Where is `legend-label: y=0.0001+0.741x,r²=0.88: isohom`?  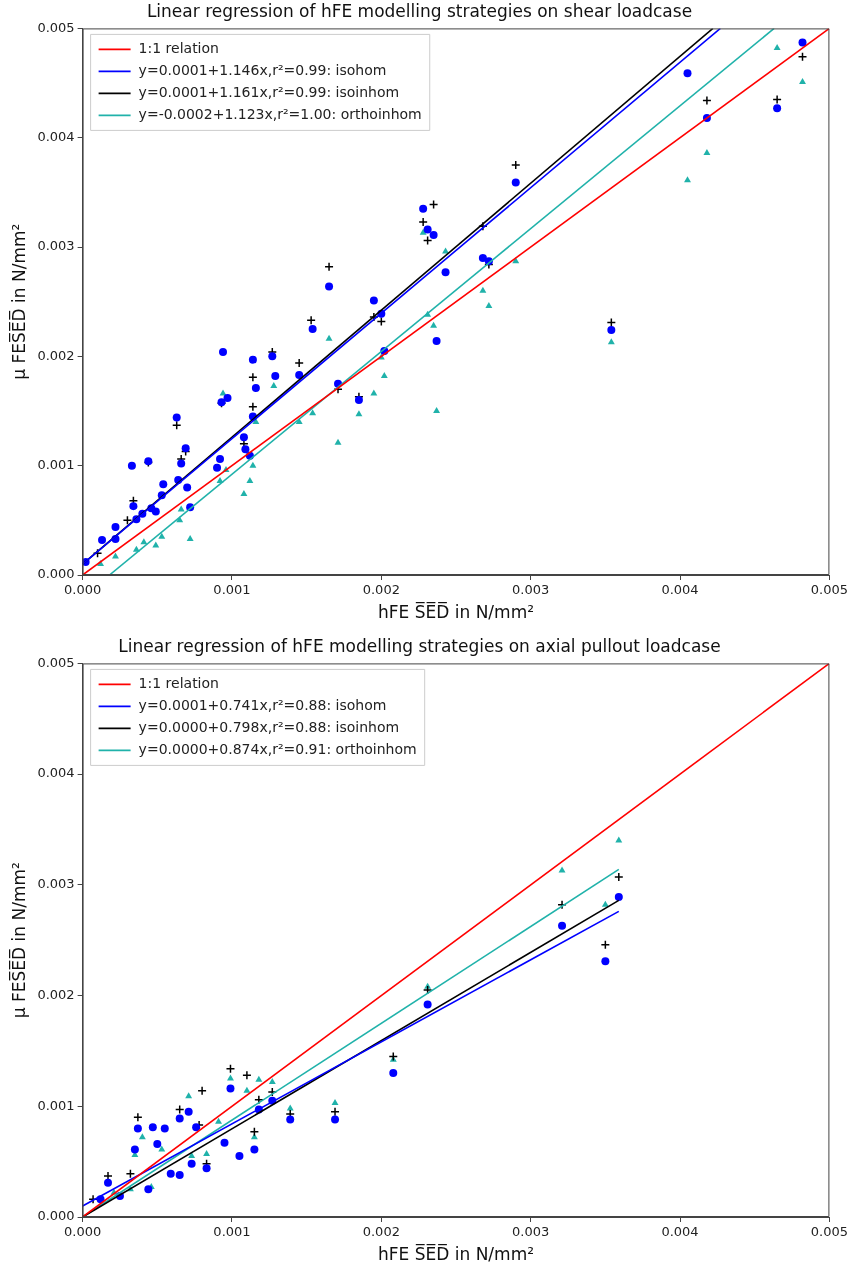 legend-label: y=0.0001+0.741x,r²=0.88: isohom is located at coordinates (262, 705).